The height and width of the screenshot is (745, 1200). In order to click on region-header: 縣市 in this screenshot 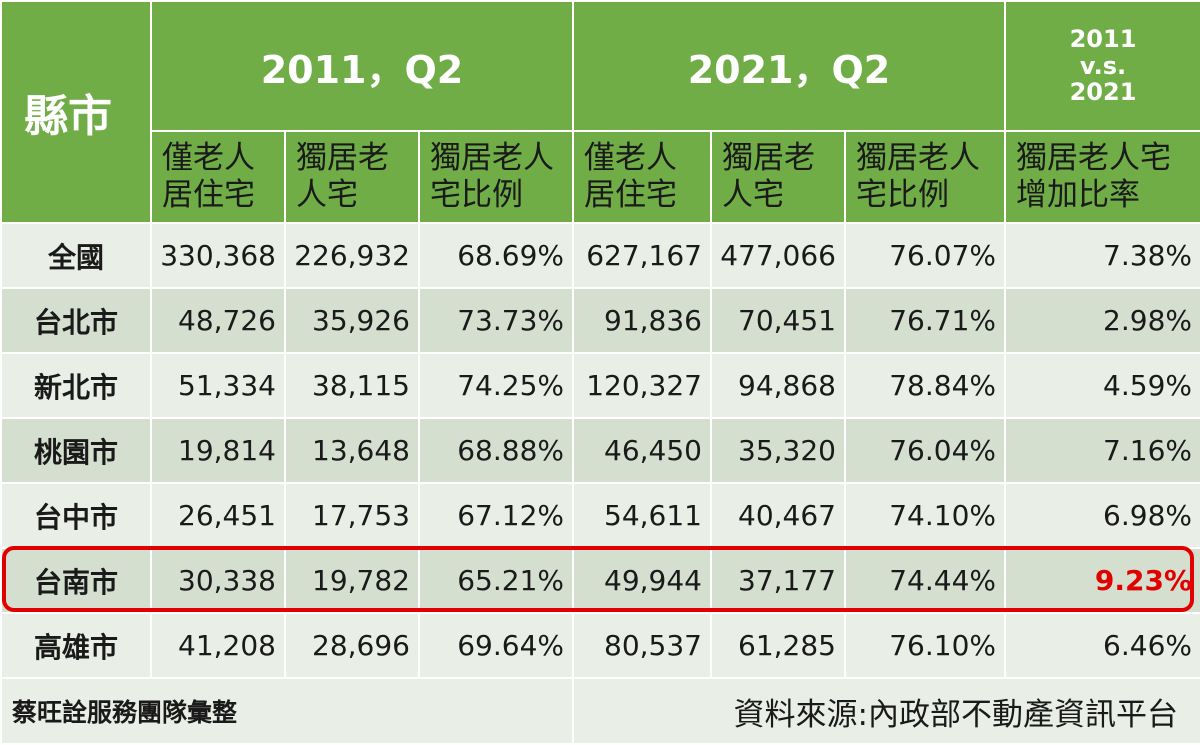, I will do `click(76, 112)`.